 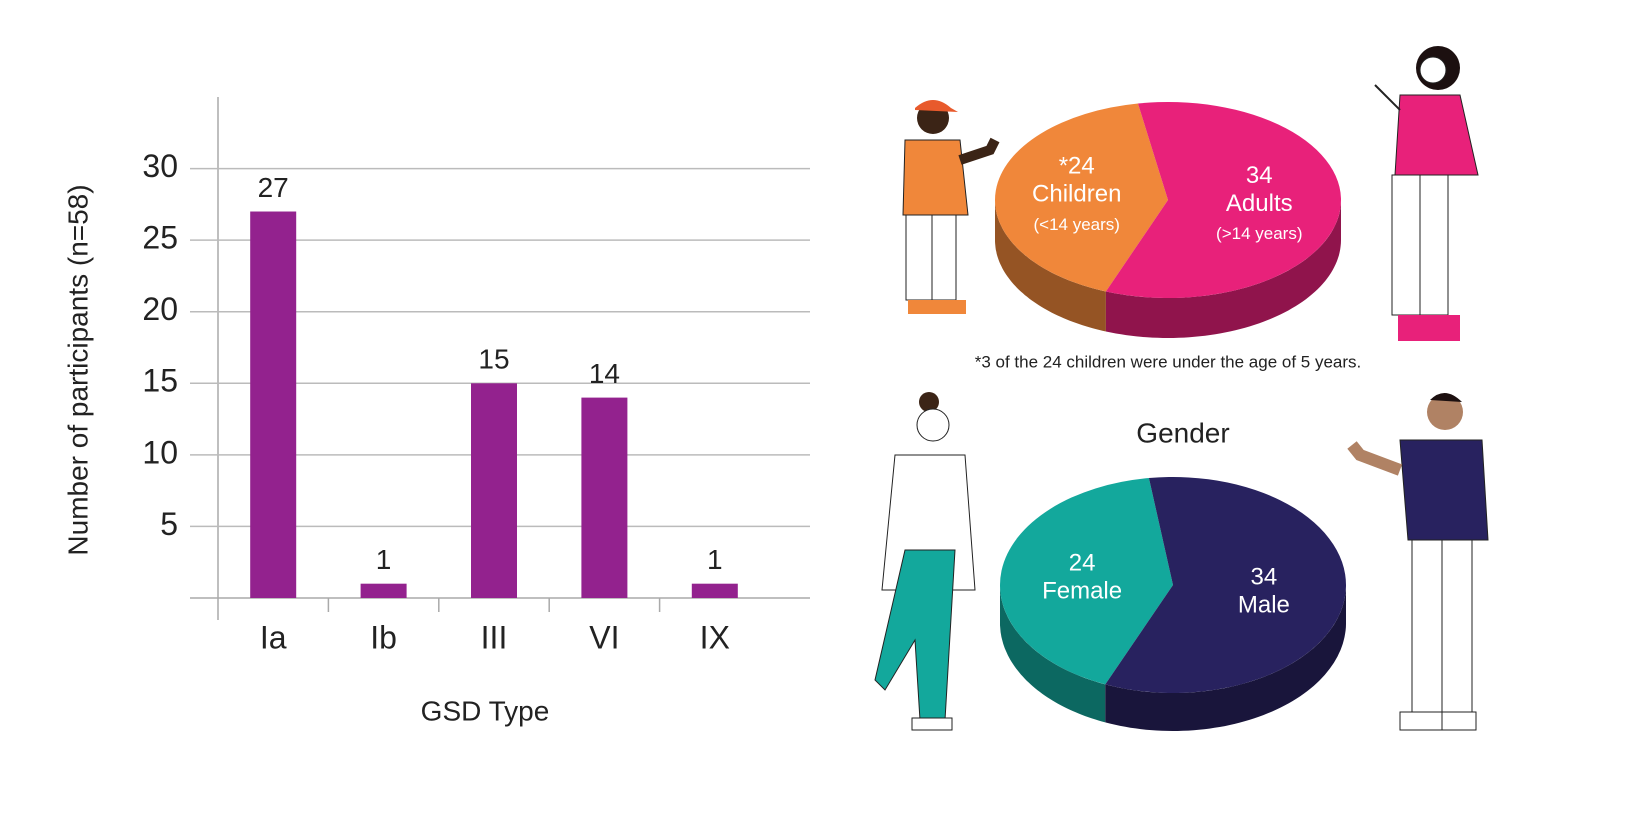 I want to click on value-label: 14, so click(x=604, y=373).